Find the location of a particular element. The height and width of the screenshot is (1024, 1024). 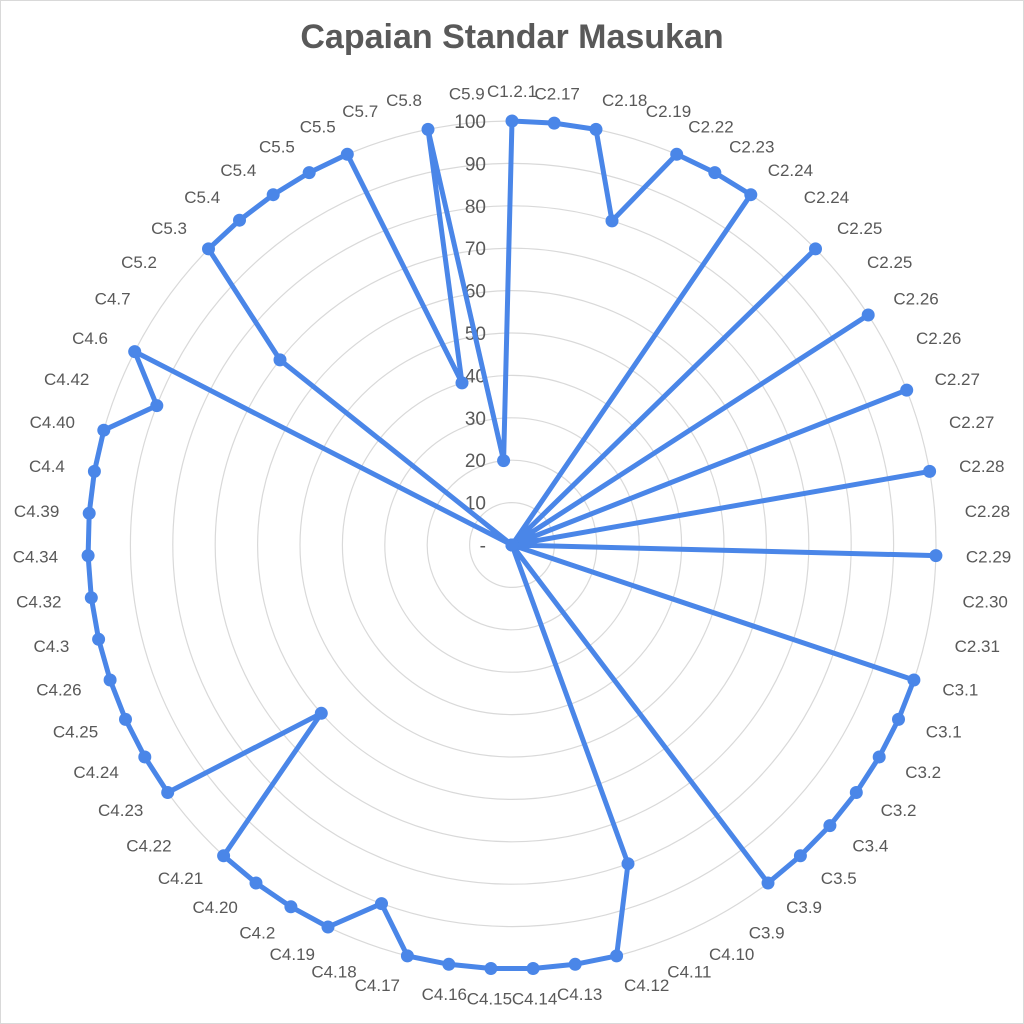

category-label: C2.30 is located at coordinates (985, 602).